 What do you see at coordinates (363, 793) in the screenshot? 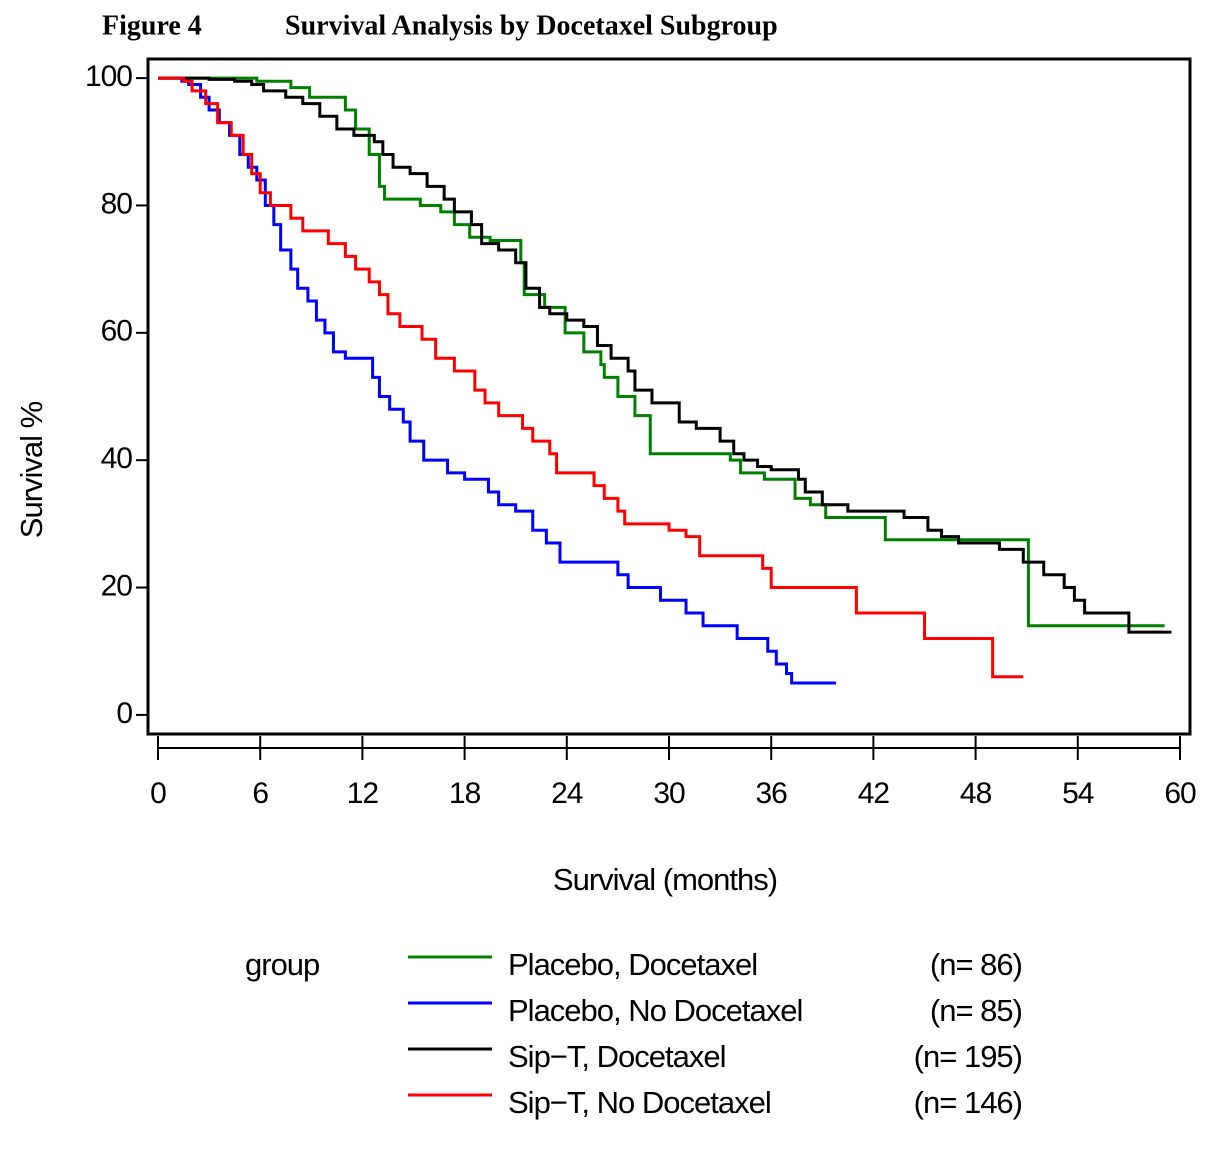
I see `x-tick-label: 12` at bounding box center [363, 793].